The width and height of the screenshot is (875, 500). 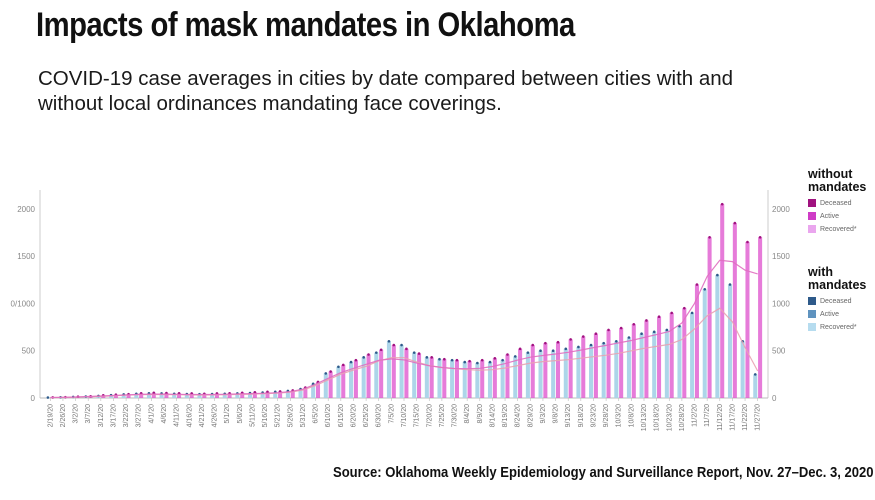 I want to click on x-tick-label: 3/27/20, so click(x=139, y=415).